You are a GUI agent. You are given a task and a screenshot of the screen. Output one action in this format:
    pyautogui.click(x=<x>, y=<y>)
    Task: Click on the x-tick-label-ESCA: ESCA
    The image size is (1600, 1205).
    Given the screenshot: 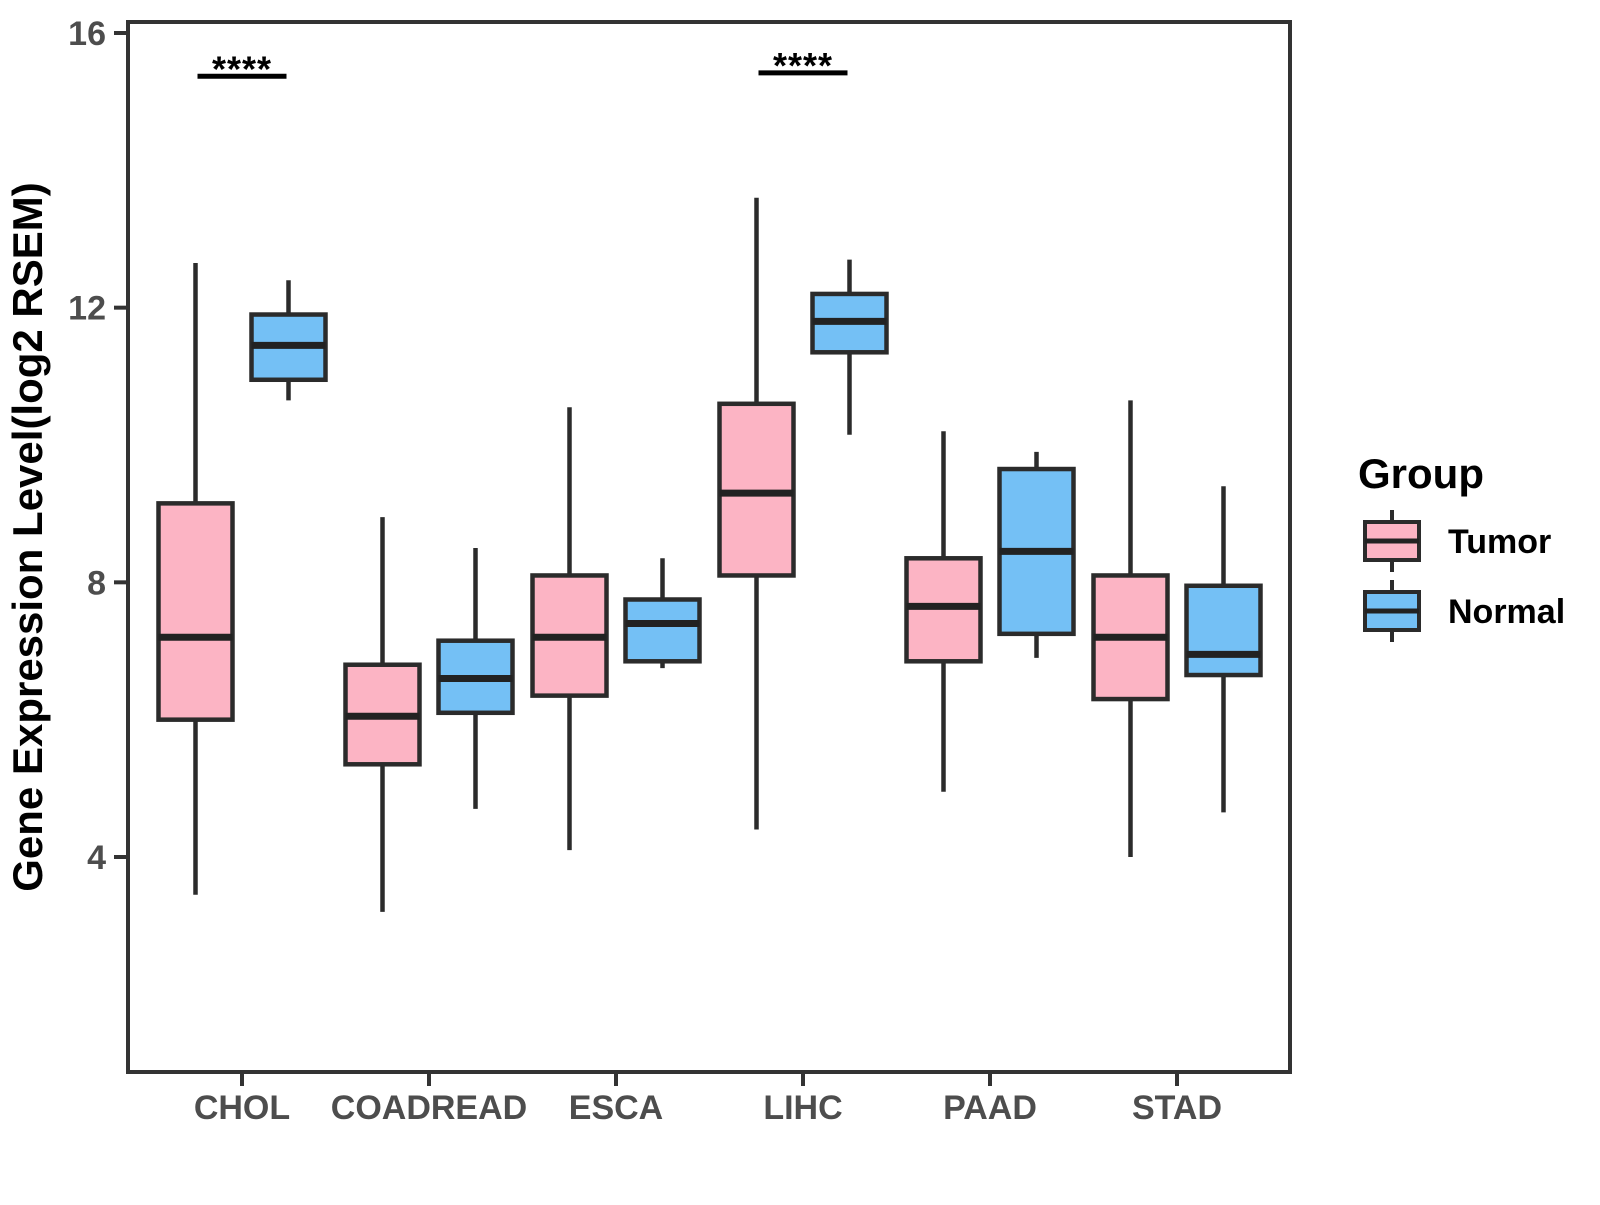 What is the action you would take?
    pyautogui.click(x=616, y=1108)
    